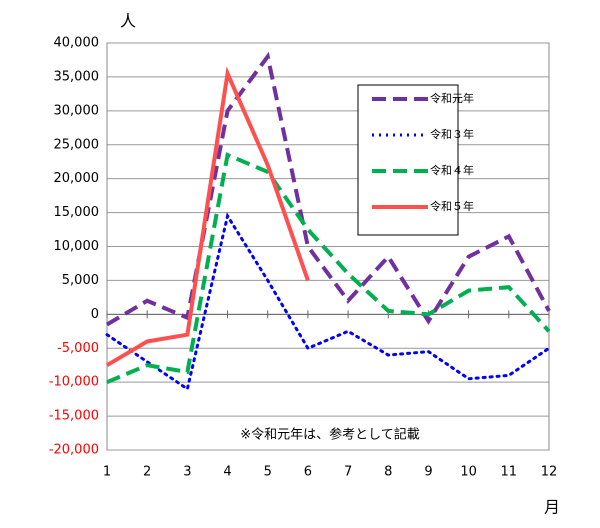  Describe the element at coordinates (77, 144) in the screenshot. I see `y-tick-label: 25,000` at that location.